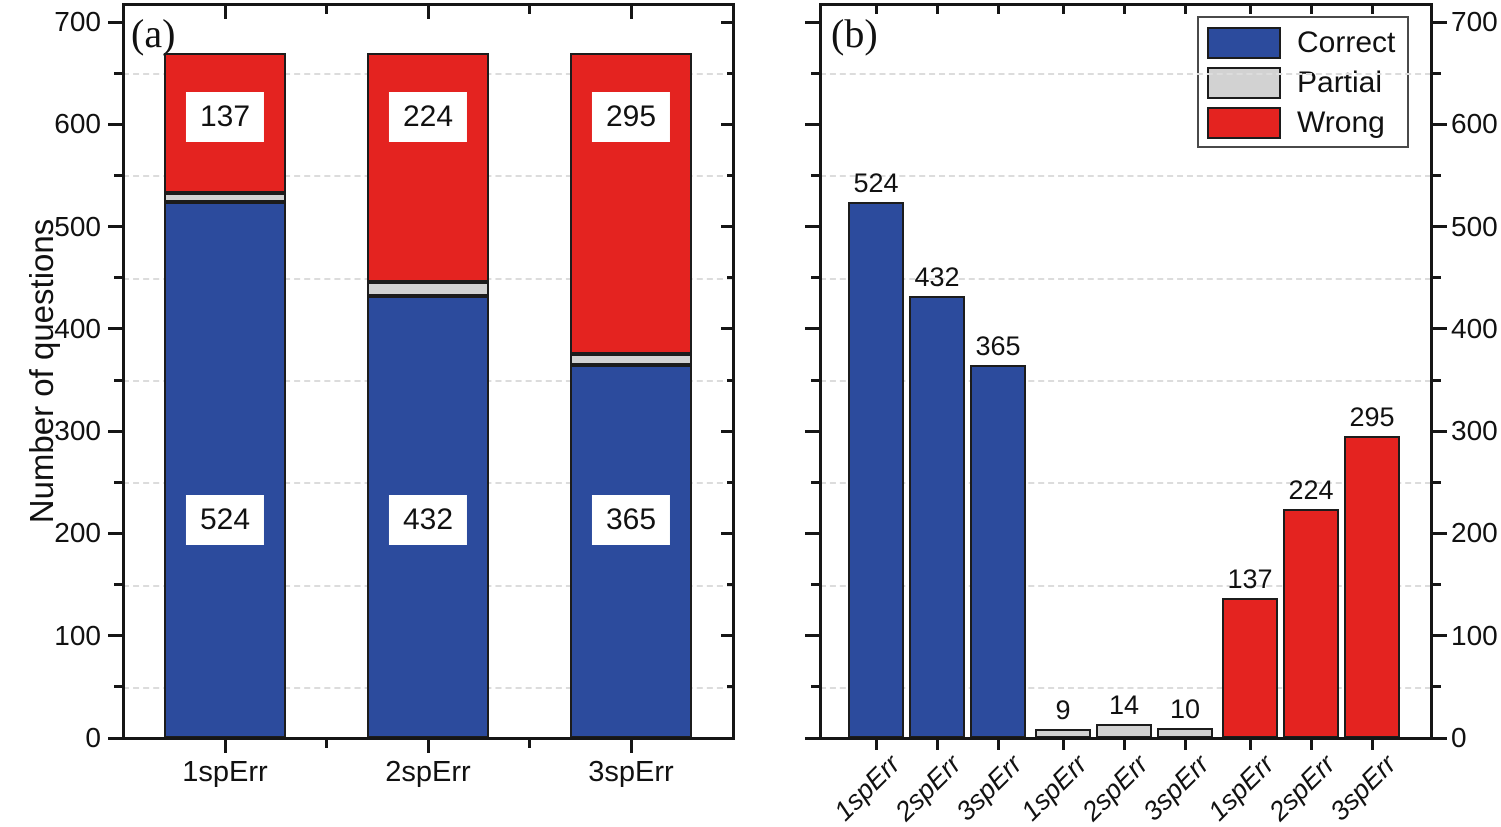 This screenshot has height=827, width=1501. I want to click on y-tick-value-right: 300, so click(1474, 431).